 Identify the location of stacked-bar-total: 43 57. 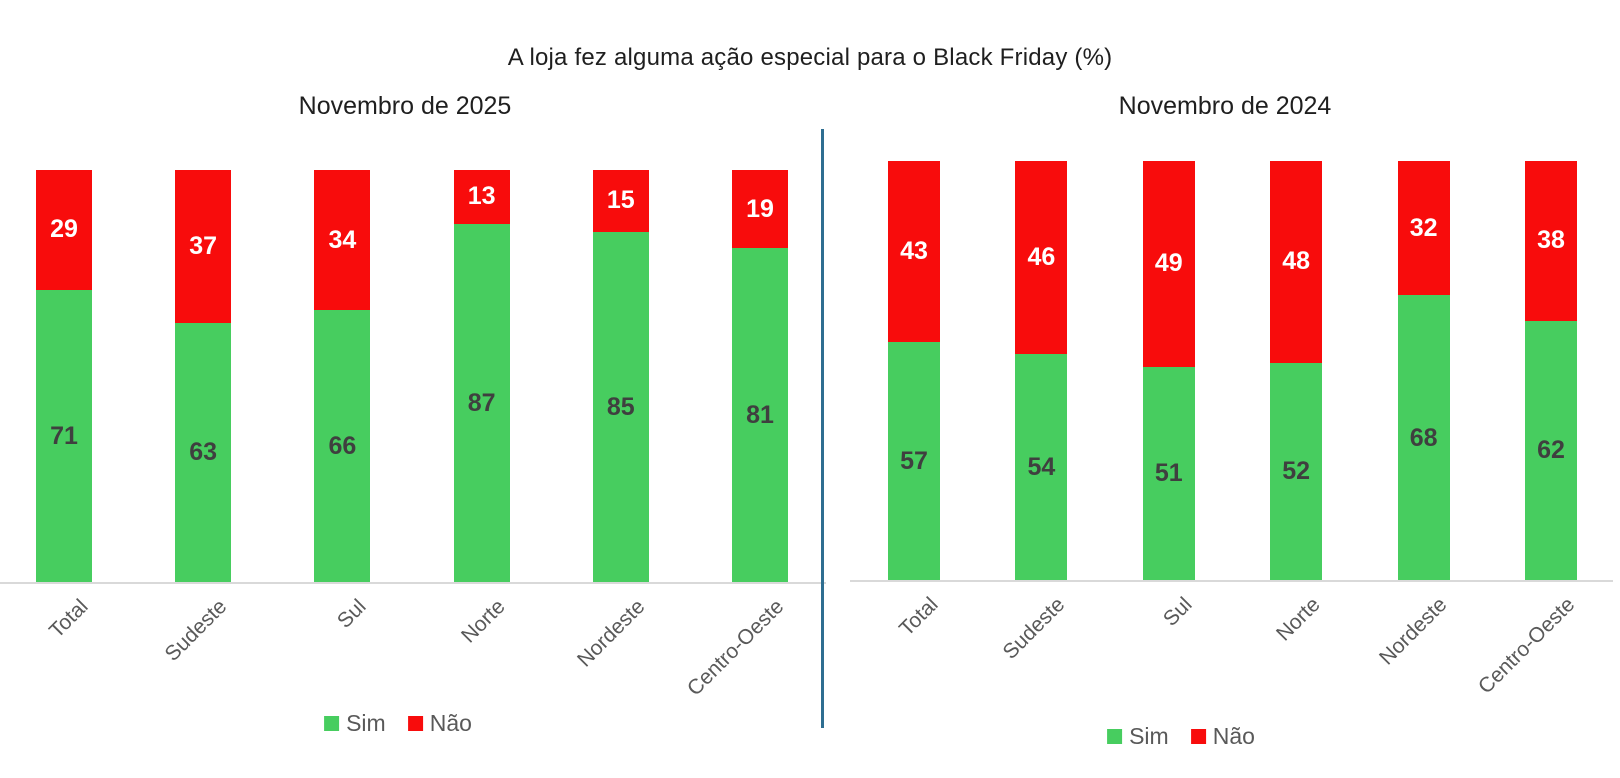
(914, 371).